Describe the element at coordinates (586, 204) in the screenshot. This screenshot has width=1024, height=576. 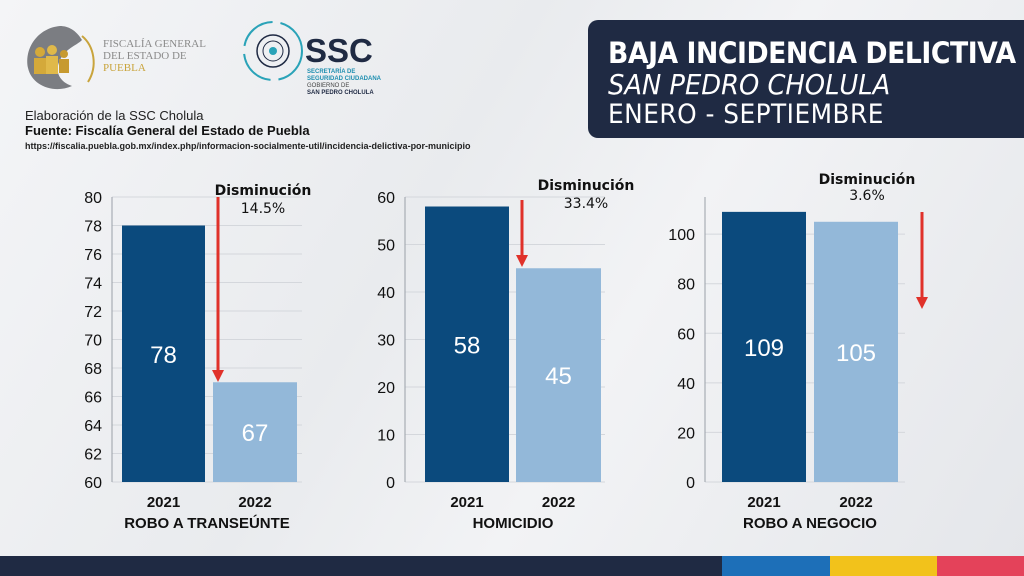
I see `annotation-value: 33.4%` at that location.